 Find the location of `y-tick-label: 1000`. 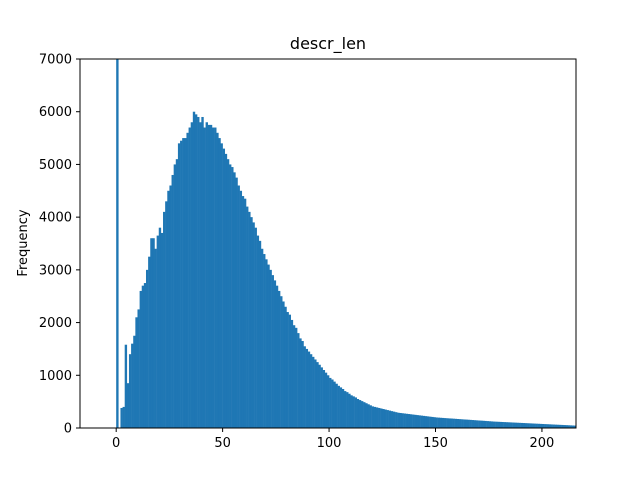

y-tick-label: 1000 is located at coordinates (55, 376).